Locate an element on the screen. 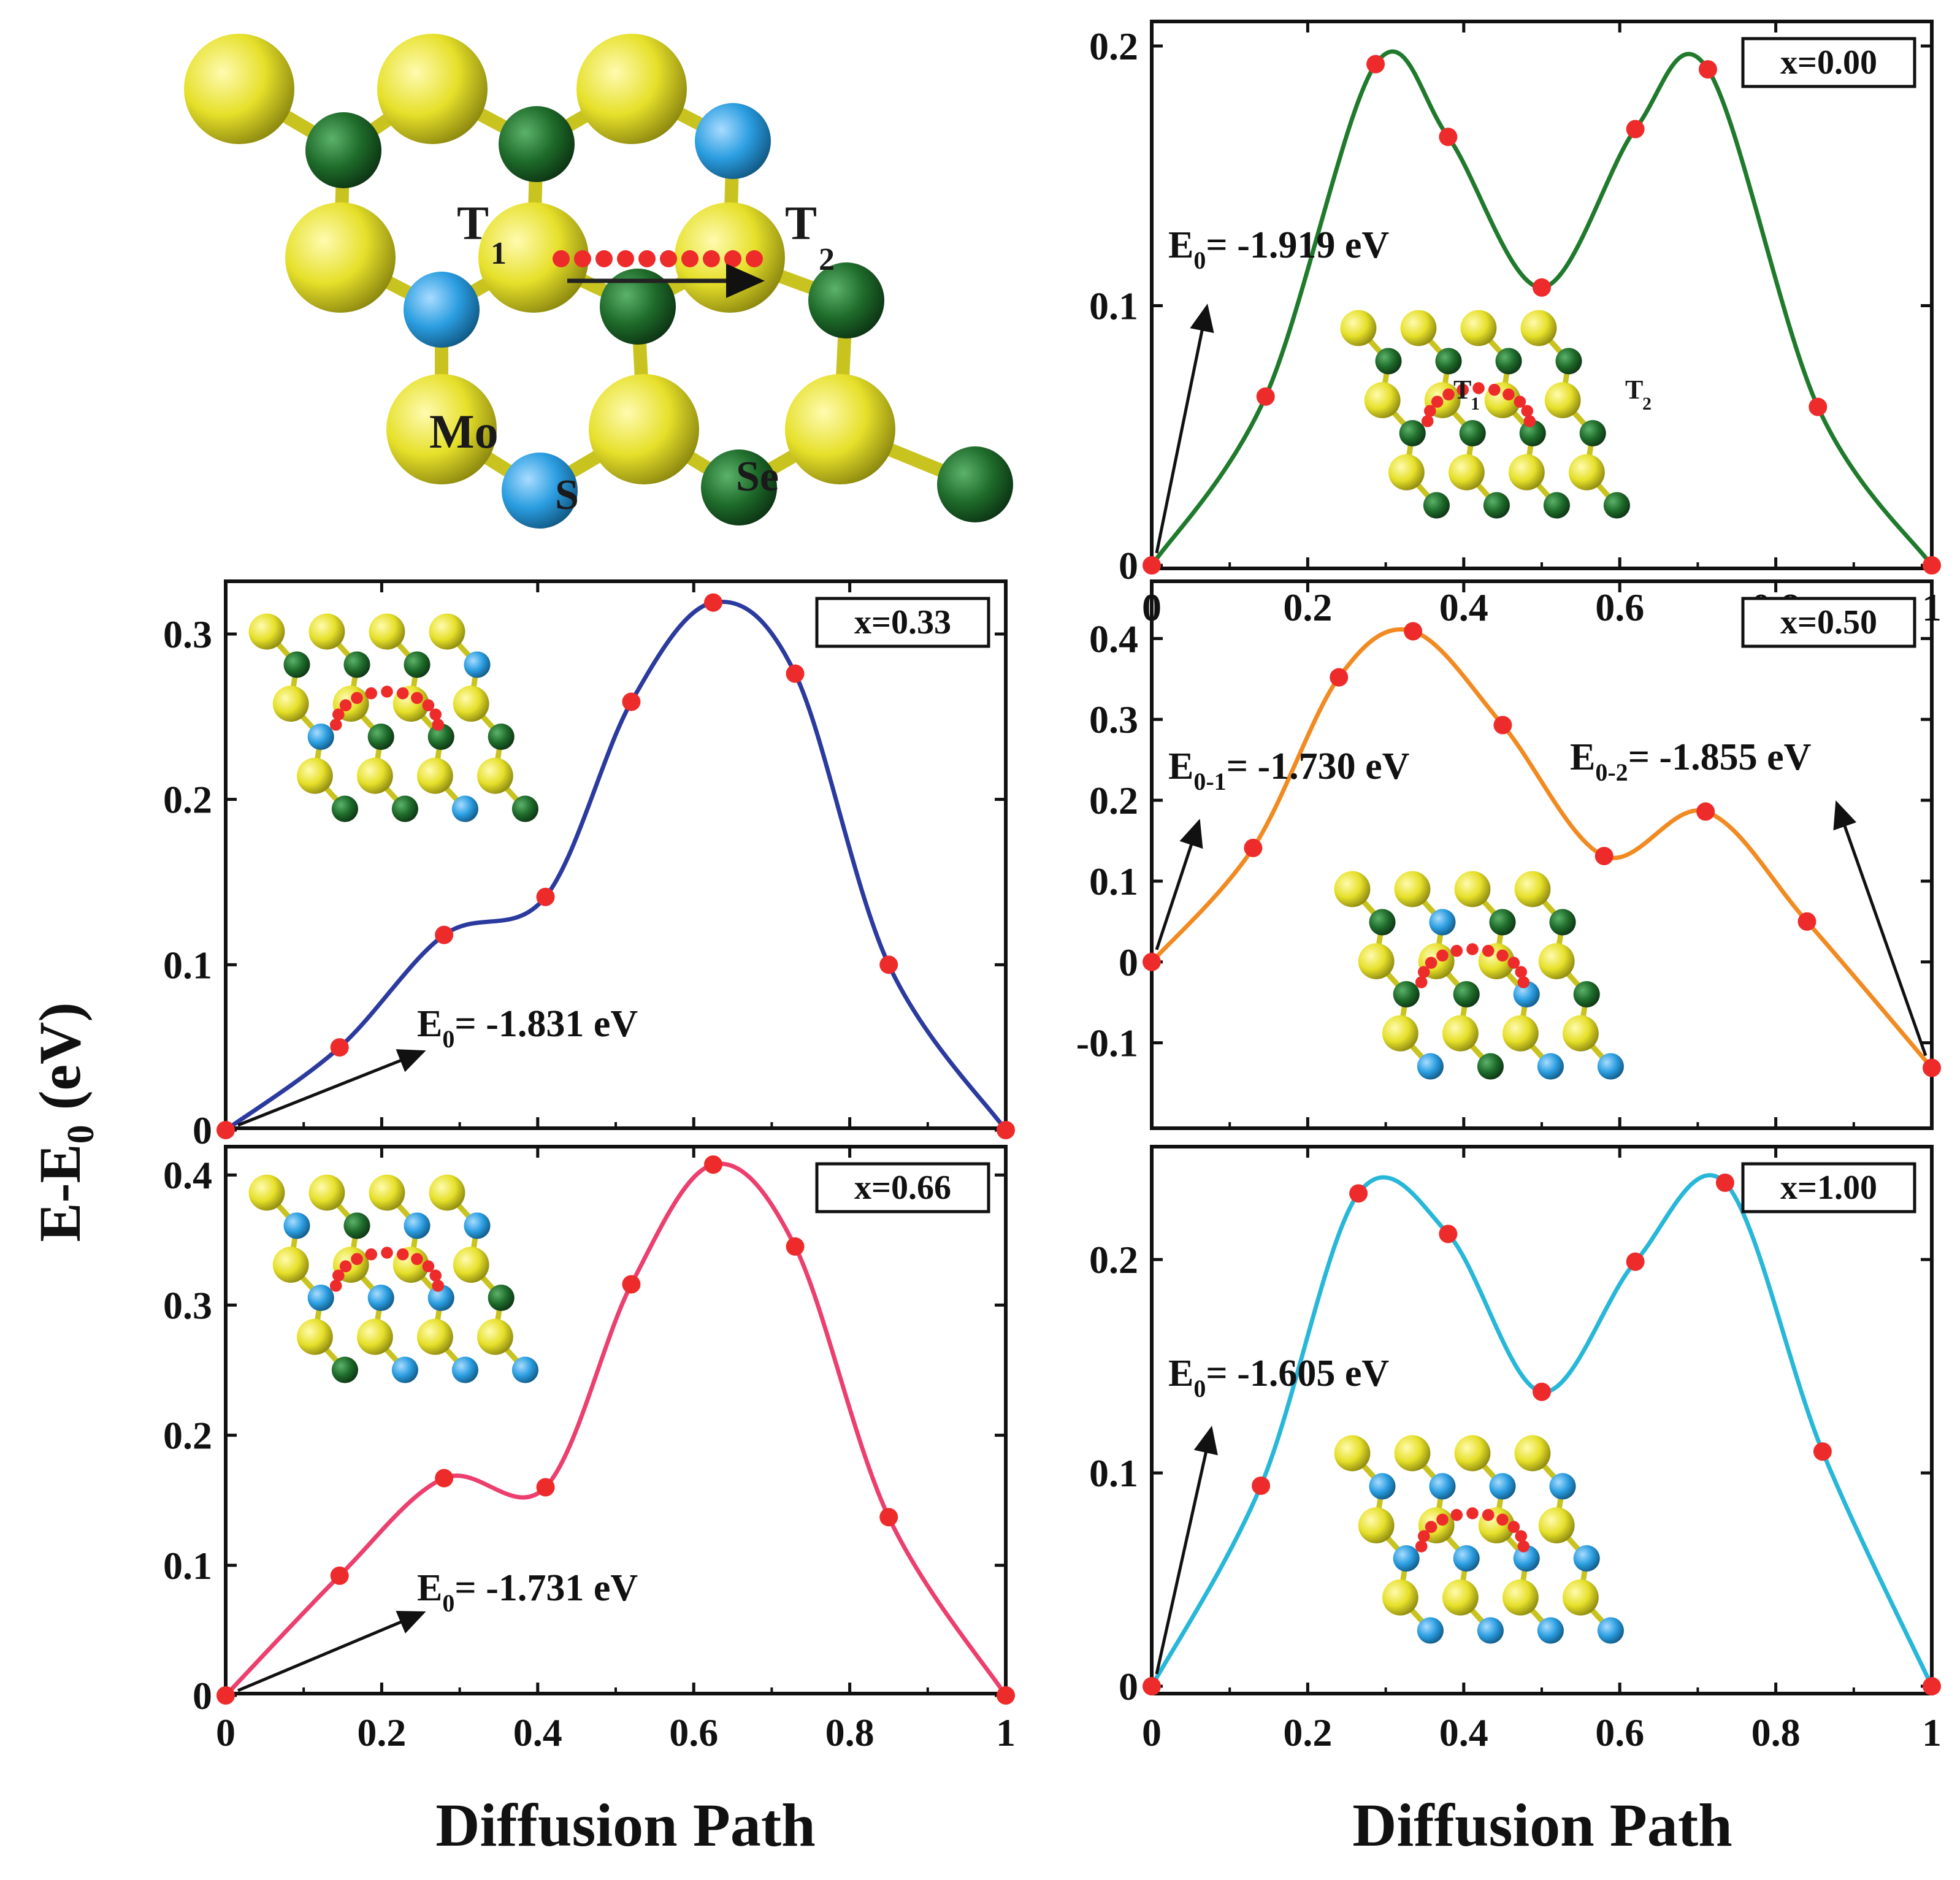 This screenshot has height=1880, width=1960. legend-label: x=0.66 is located at coordinates (902, 1188).